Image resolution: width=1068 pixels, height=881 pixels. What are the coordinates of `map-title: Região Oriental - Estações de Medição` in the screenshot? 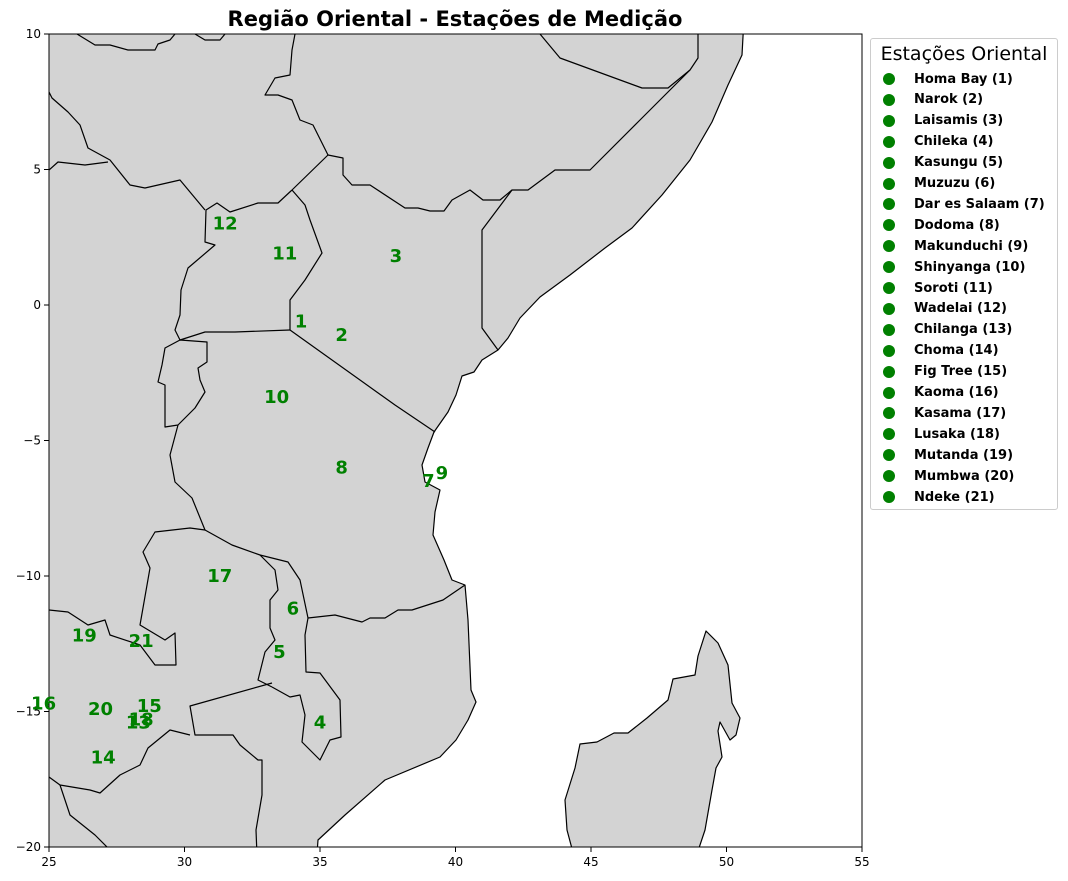 It's located at (455, 19).